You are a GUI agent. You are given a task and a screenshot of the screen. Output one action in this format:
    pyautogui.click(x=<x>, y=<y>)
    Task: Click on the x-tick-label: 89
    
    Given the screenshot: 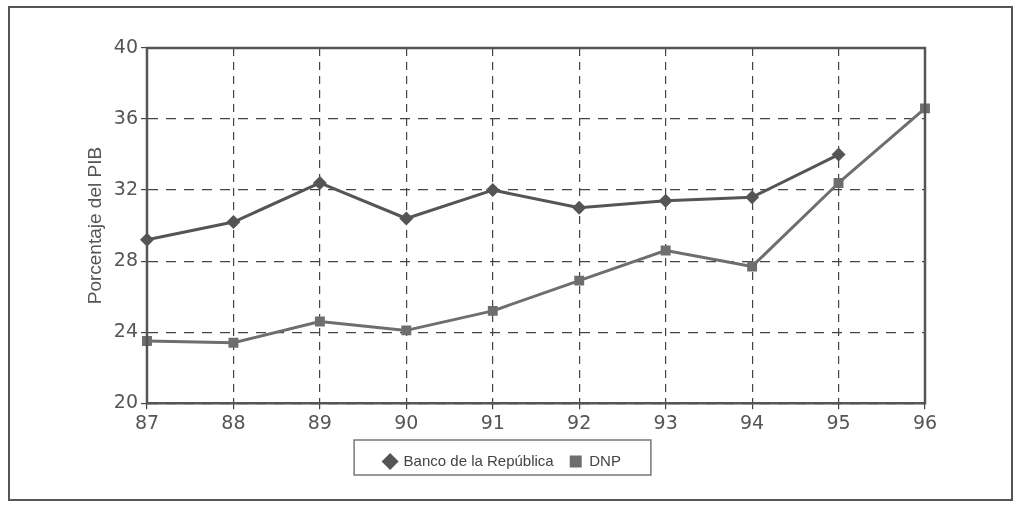 What is the action you would take?
    pyautogui.click(x=319, y=421)
    